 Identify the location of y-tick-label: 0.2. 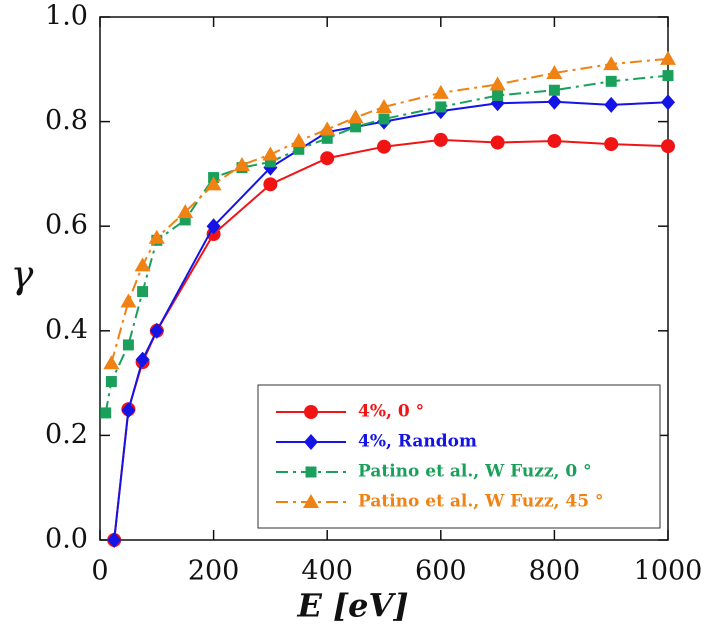
(66, 434).